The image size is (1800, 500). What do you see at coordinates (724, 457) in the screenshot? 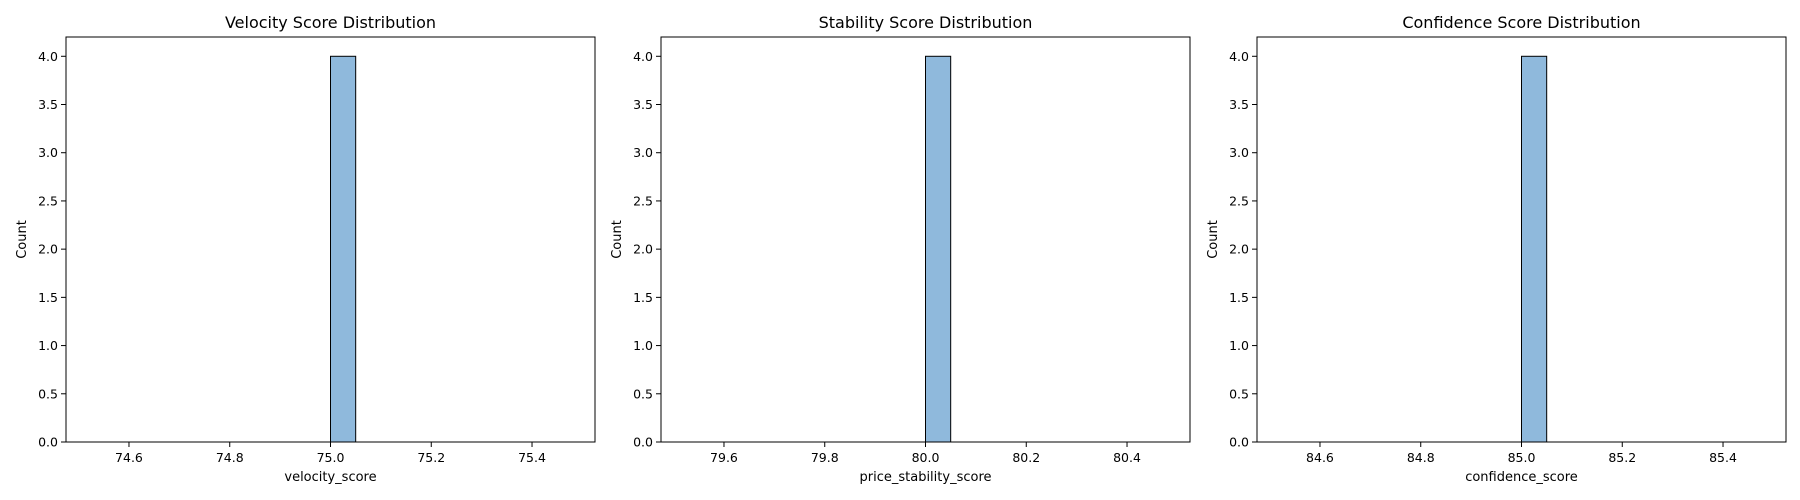
I see `x-tick-label: 79.6` at bounding box center [724, 457].